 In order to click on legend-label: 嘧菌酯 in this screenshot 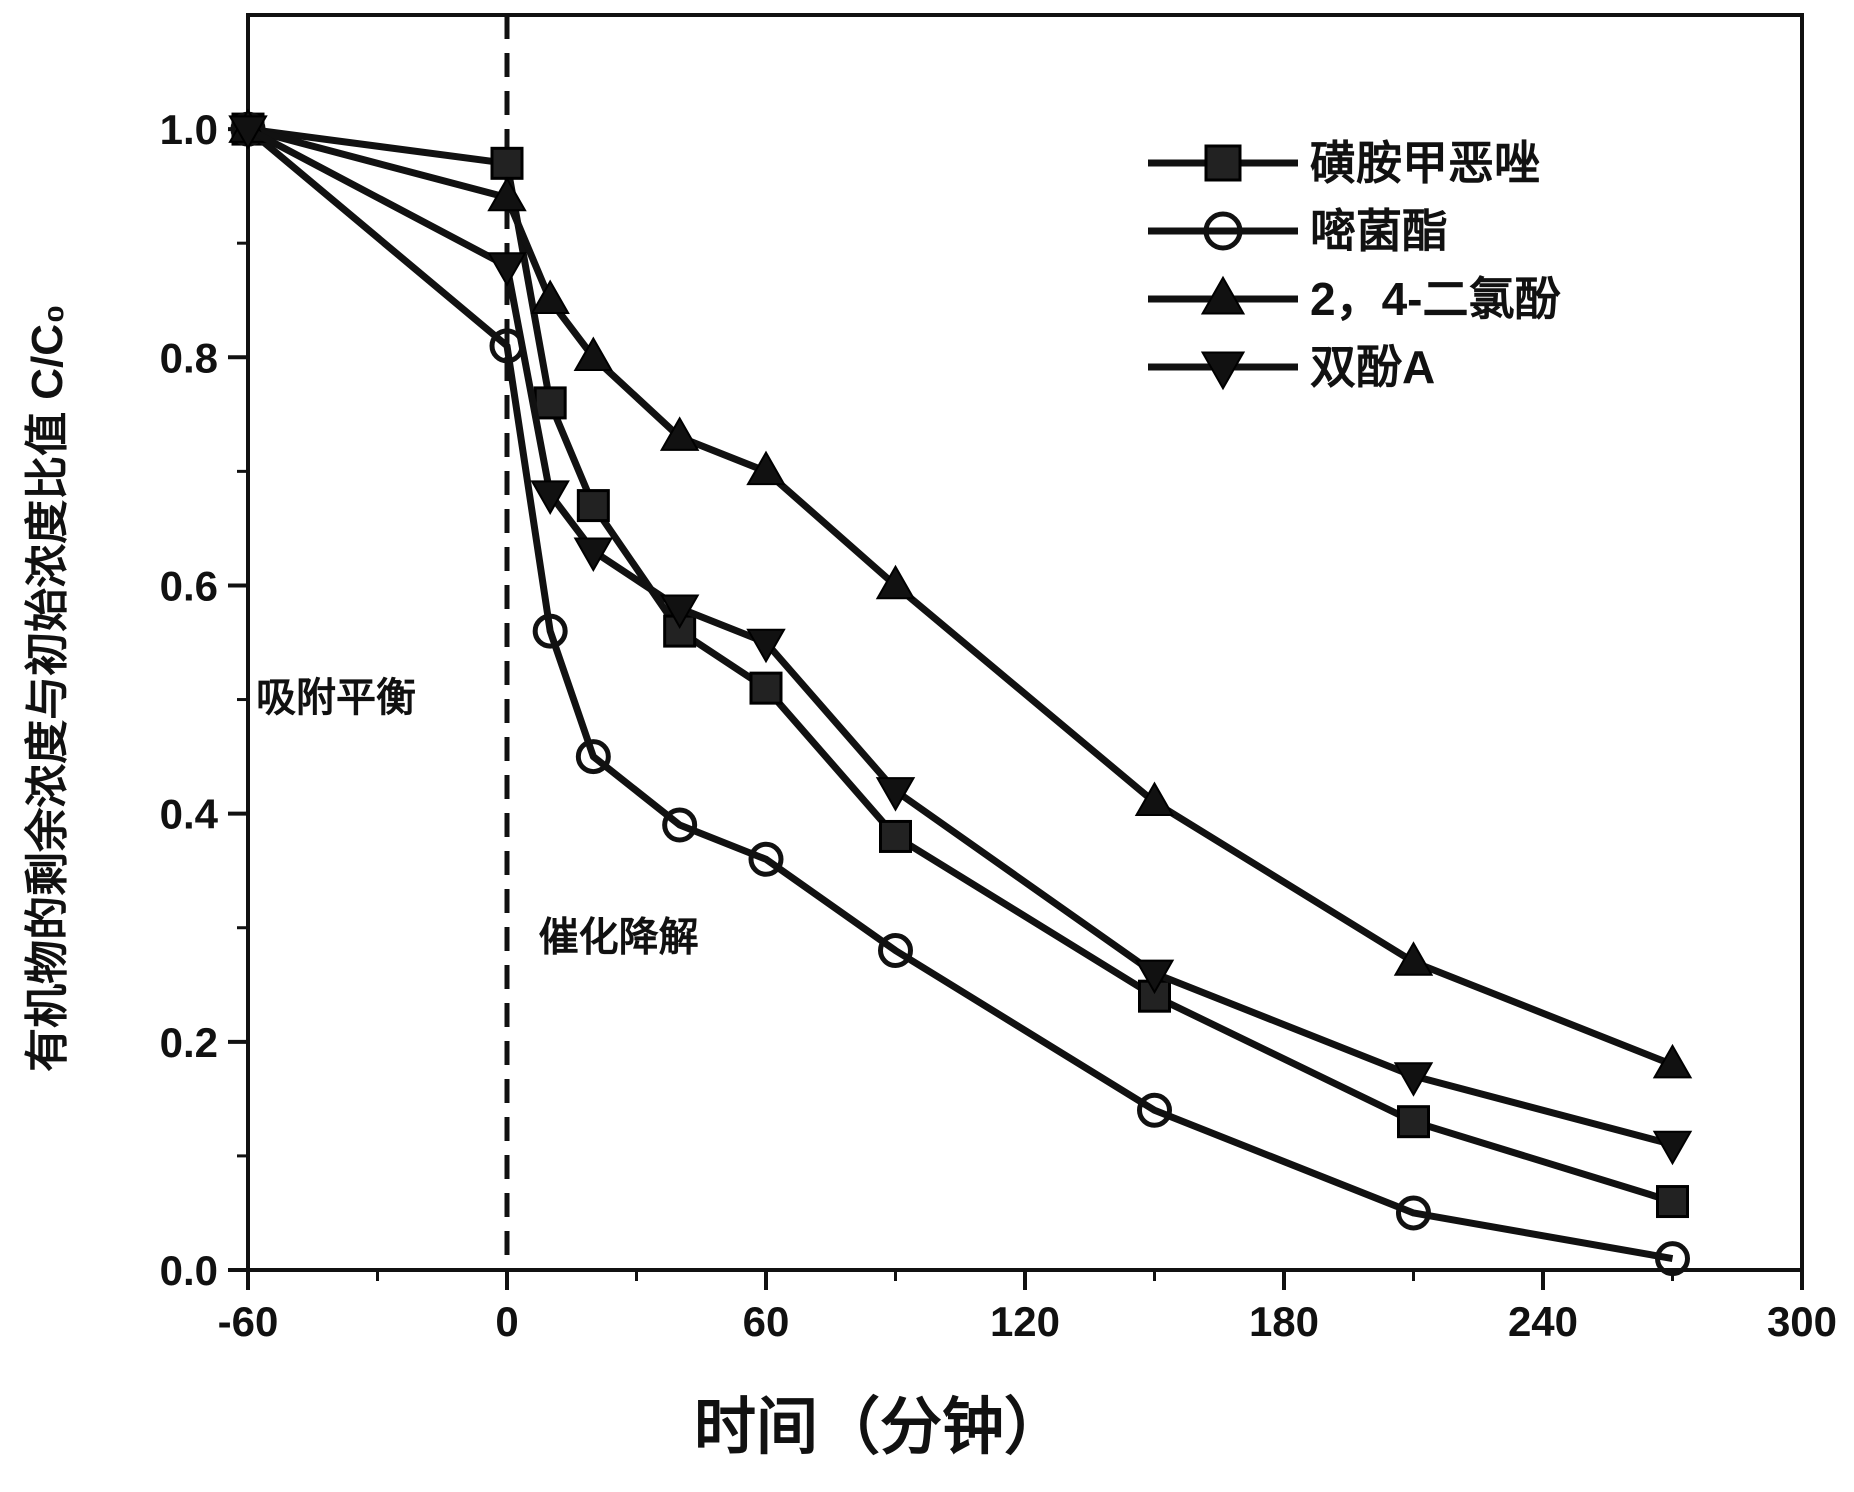, I will do `click(1379, 231)`.